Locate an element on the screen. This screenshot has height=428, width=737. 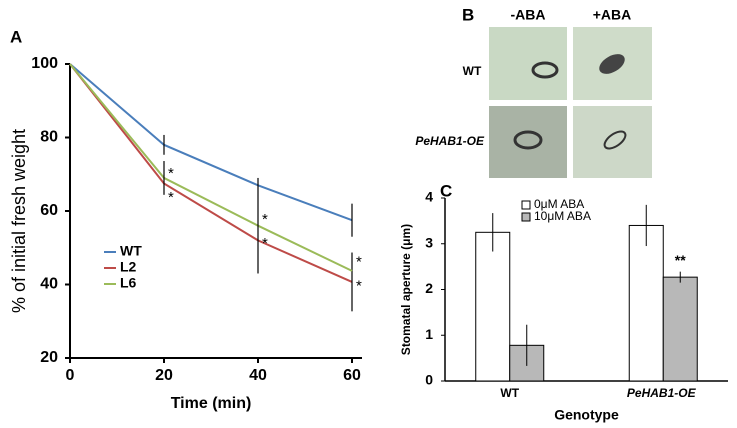
x-tick-label: 40 is located at coordinates (258, 375).